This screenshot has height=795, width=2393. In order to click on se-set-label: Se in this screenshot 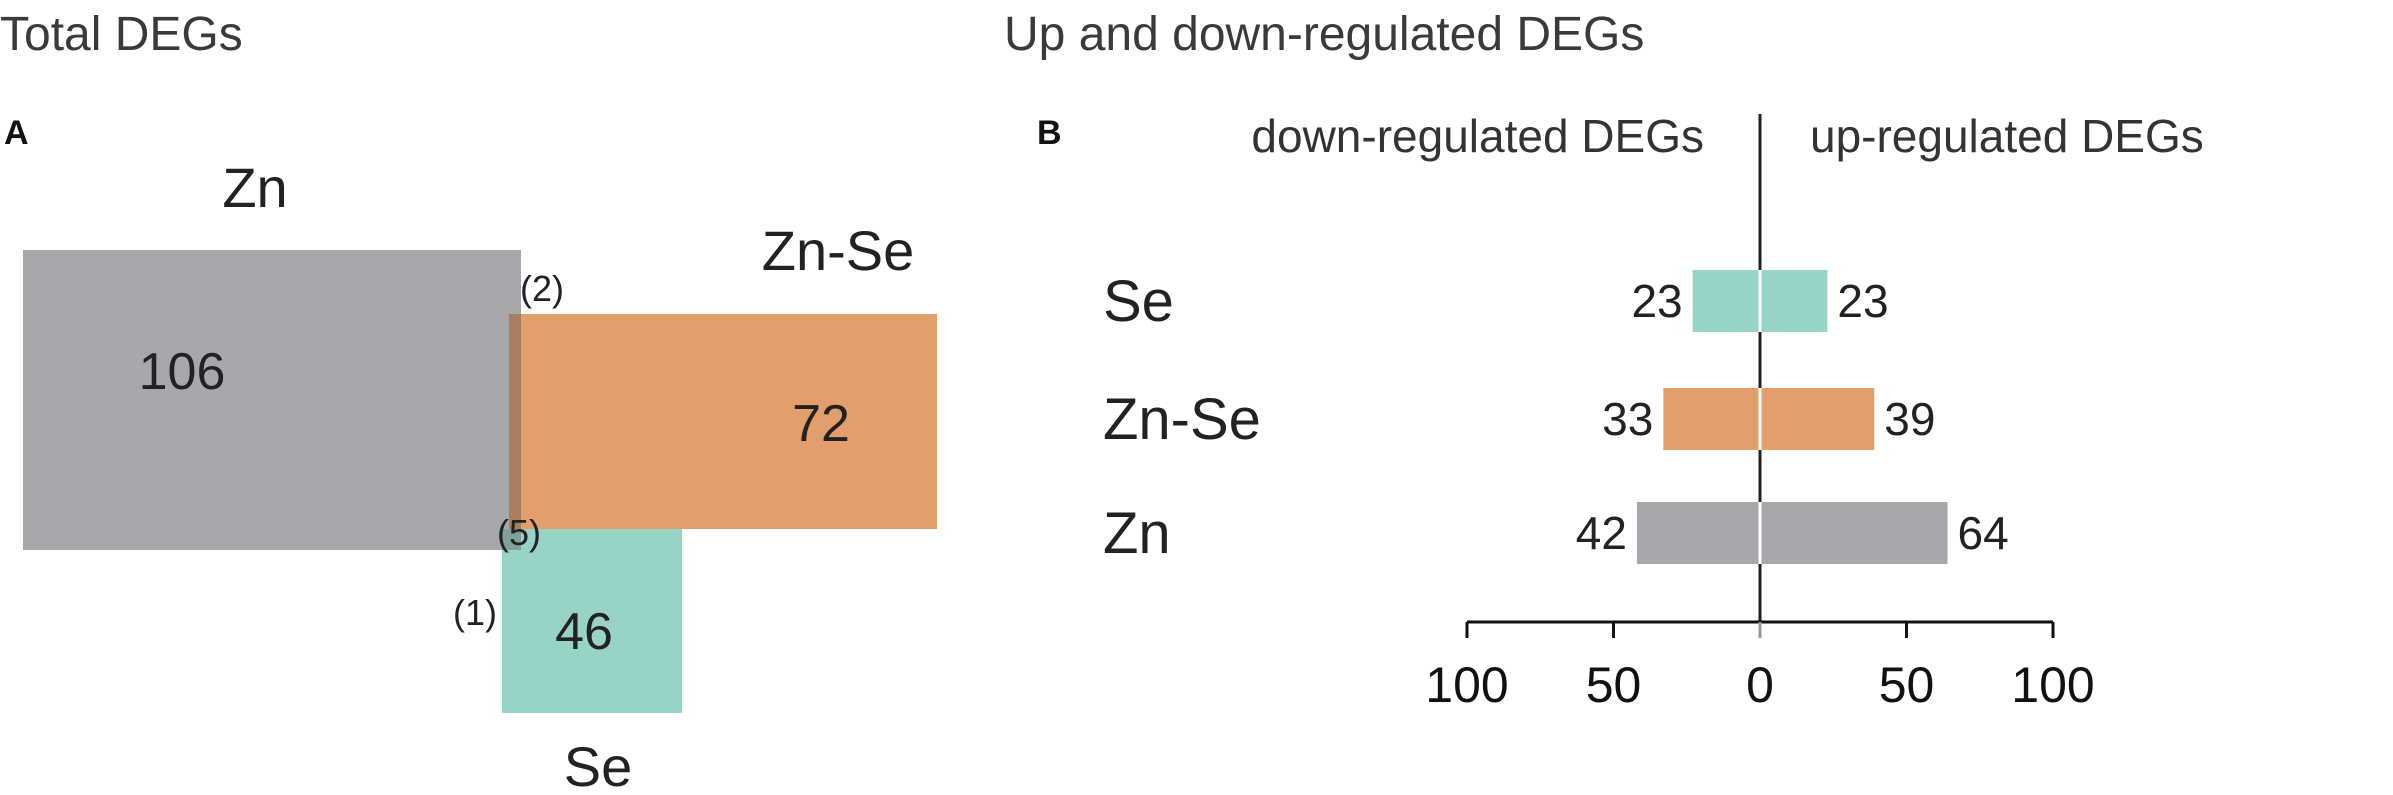, I will do `click(598, 765)`.